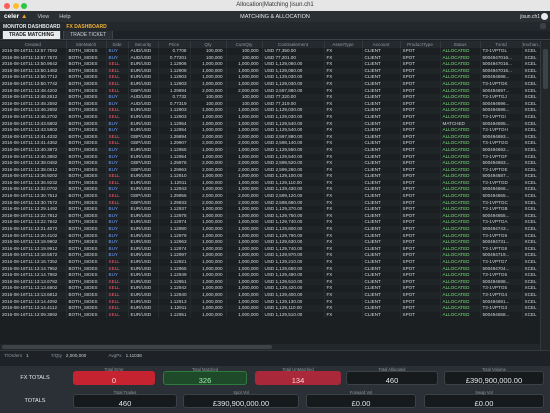  Describe the element at coordinates (88, 34) in the screenshot. I see `tab-trade-ticket: TRADE TICKET` at that location.